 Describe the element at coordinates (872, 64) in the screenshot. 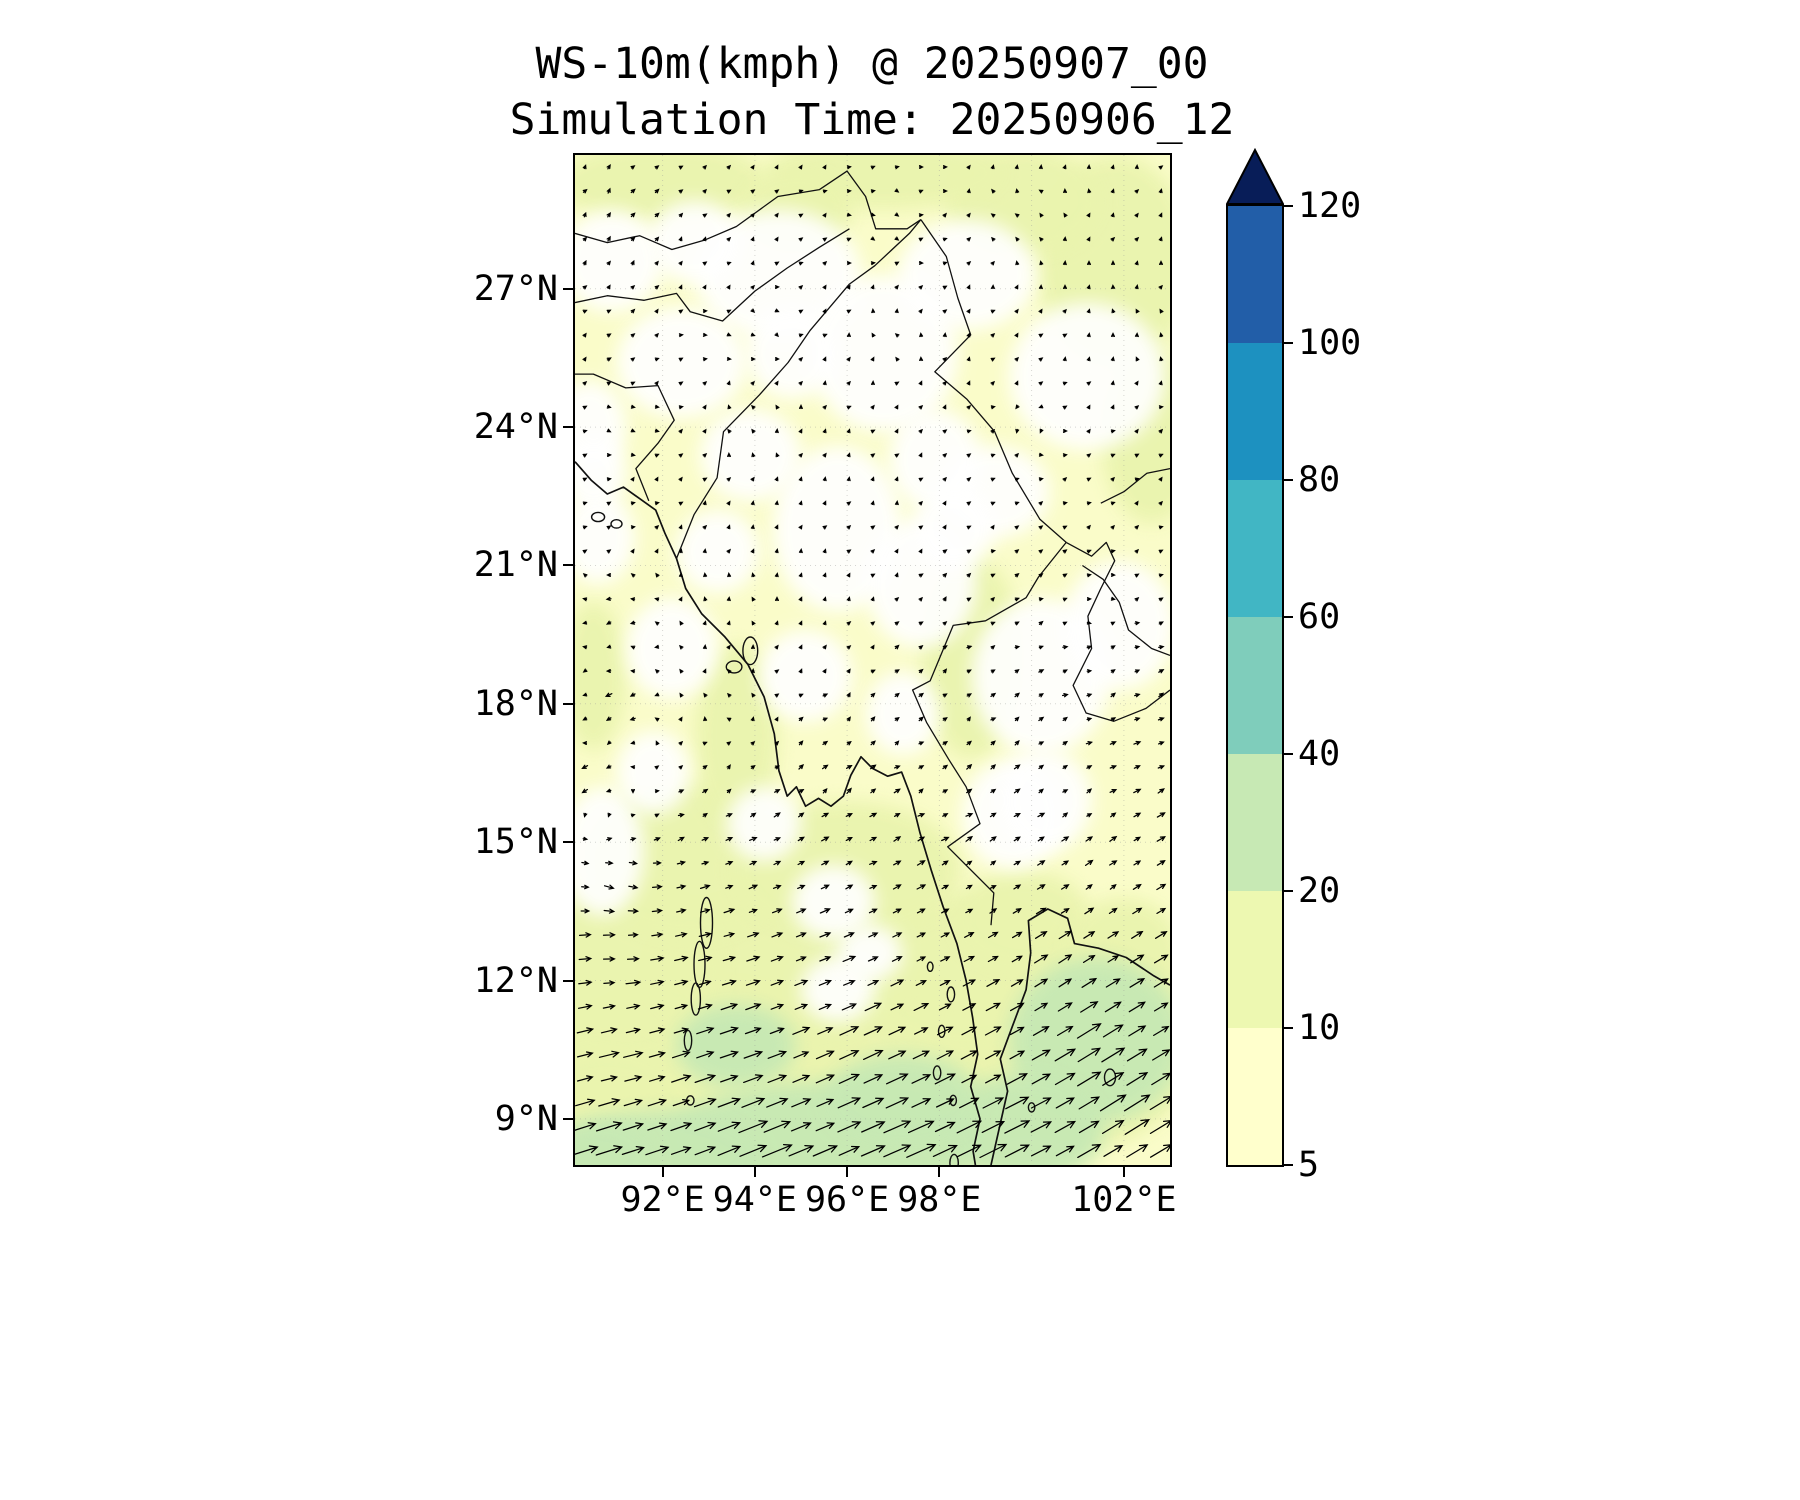

I see `chart-title: WS-10m(kmph) @ 20250907_00` at that location.